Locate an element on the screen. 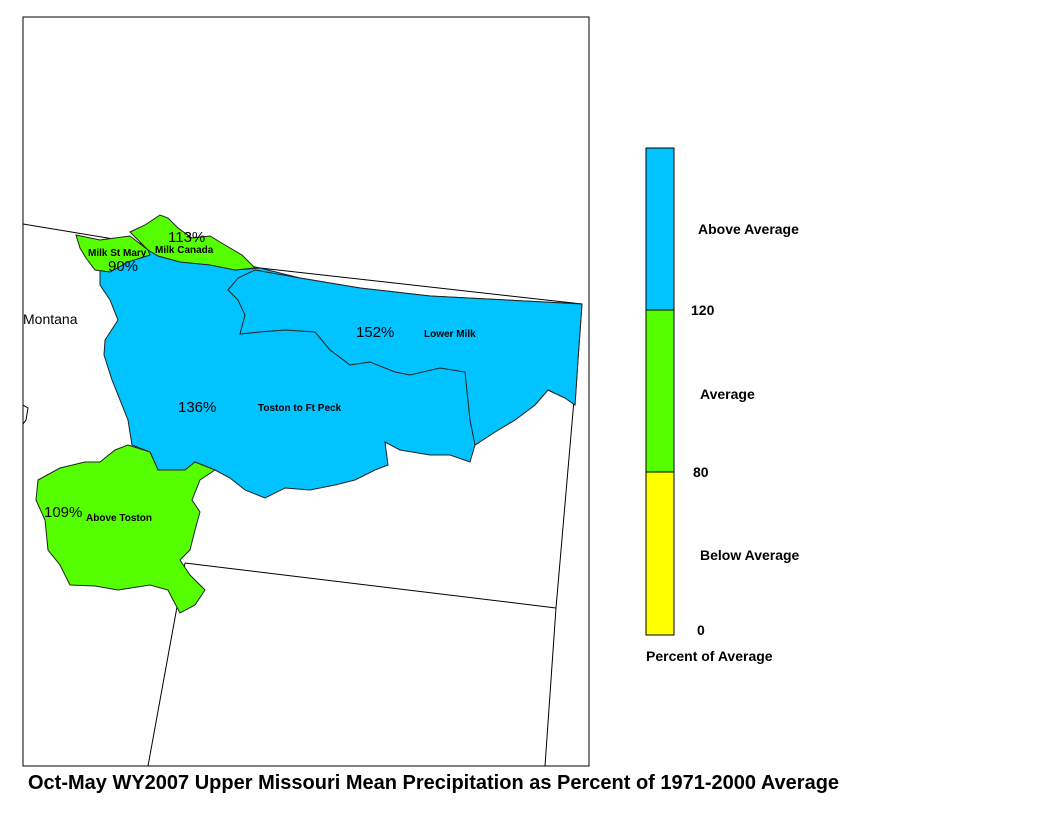 The width and height of the screenshot is (1056, 816). legend-color-bar is located at coordinates (660, 391).